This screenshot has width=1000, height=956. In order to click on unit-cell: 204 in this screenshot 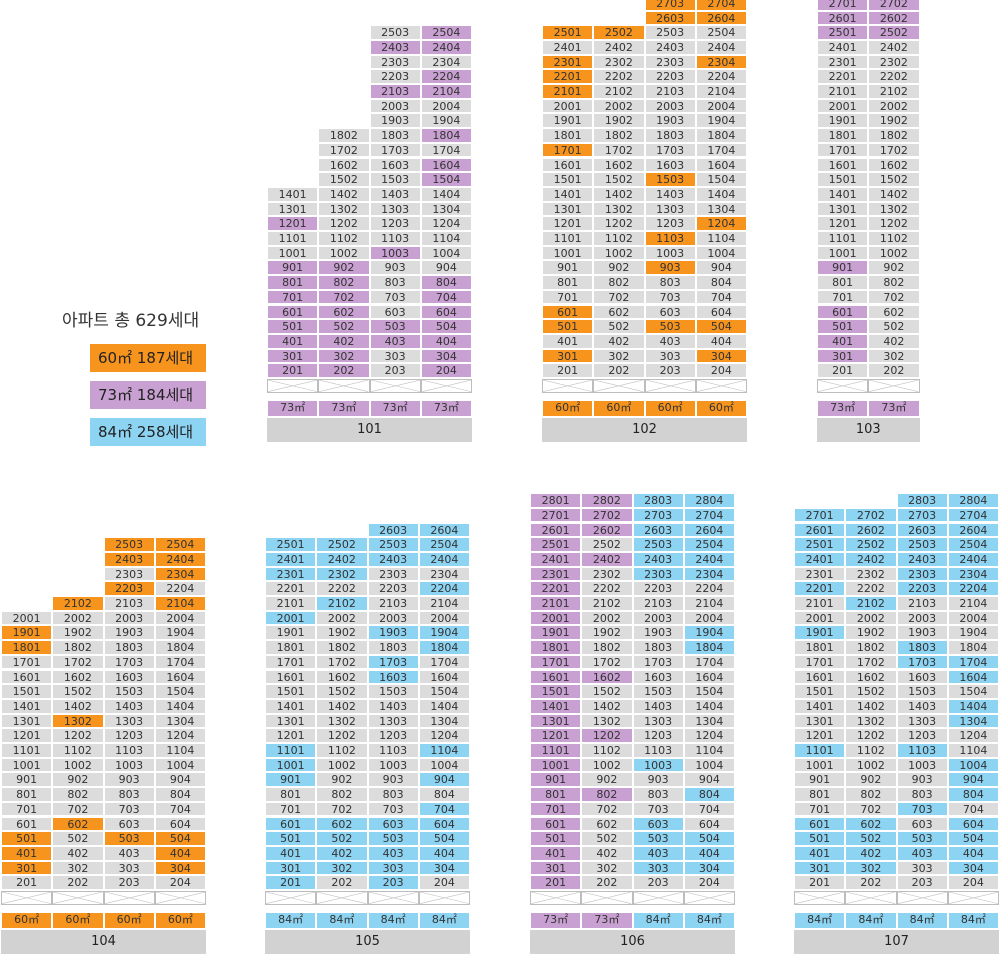, I will do `click(973, 882)`.